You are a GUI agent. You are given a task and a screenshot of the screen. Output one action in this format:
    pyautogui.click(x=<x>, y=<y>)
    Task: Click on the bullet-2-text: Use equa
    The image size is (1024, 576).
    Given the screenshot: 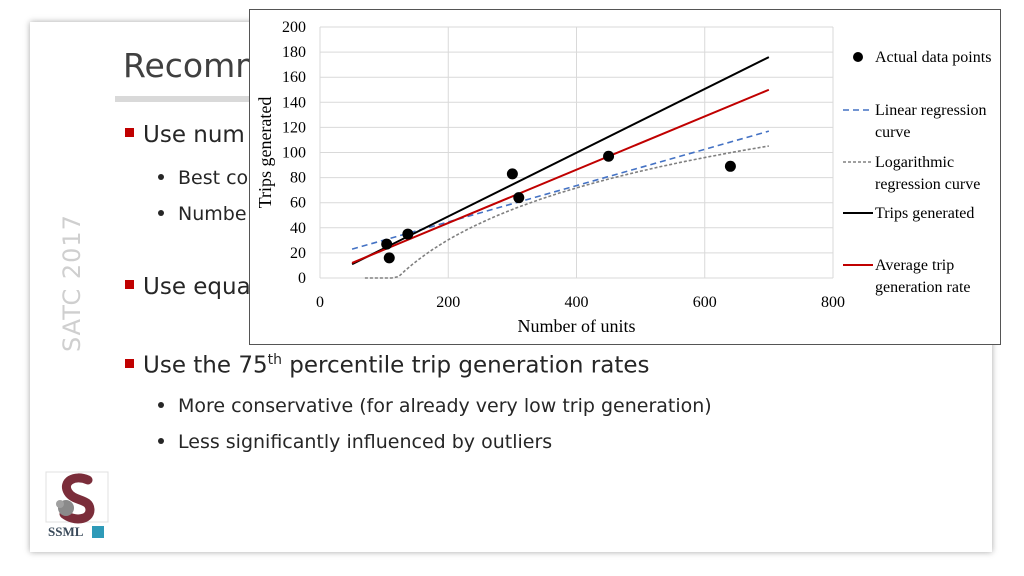 What is the action you would take?
    pyautogui.click(x=197, y=287)
    